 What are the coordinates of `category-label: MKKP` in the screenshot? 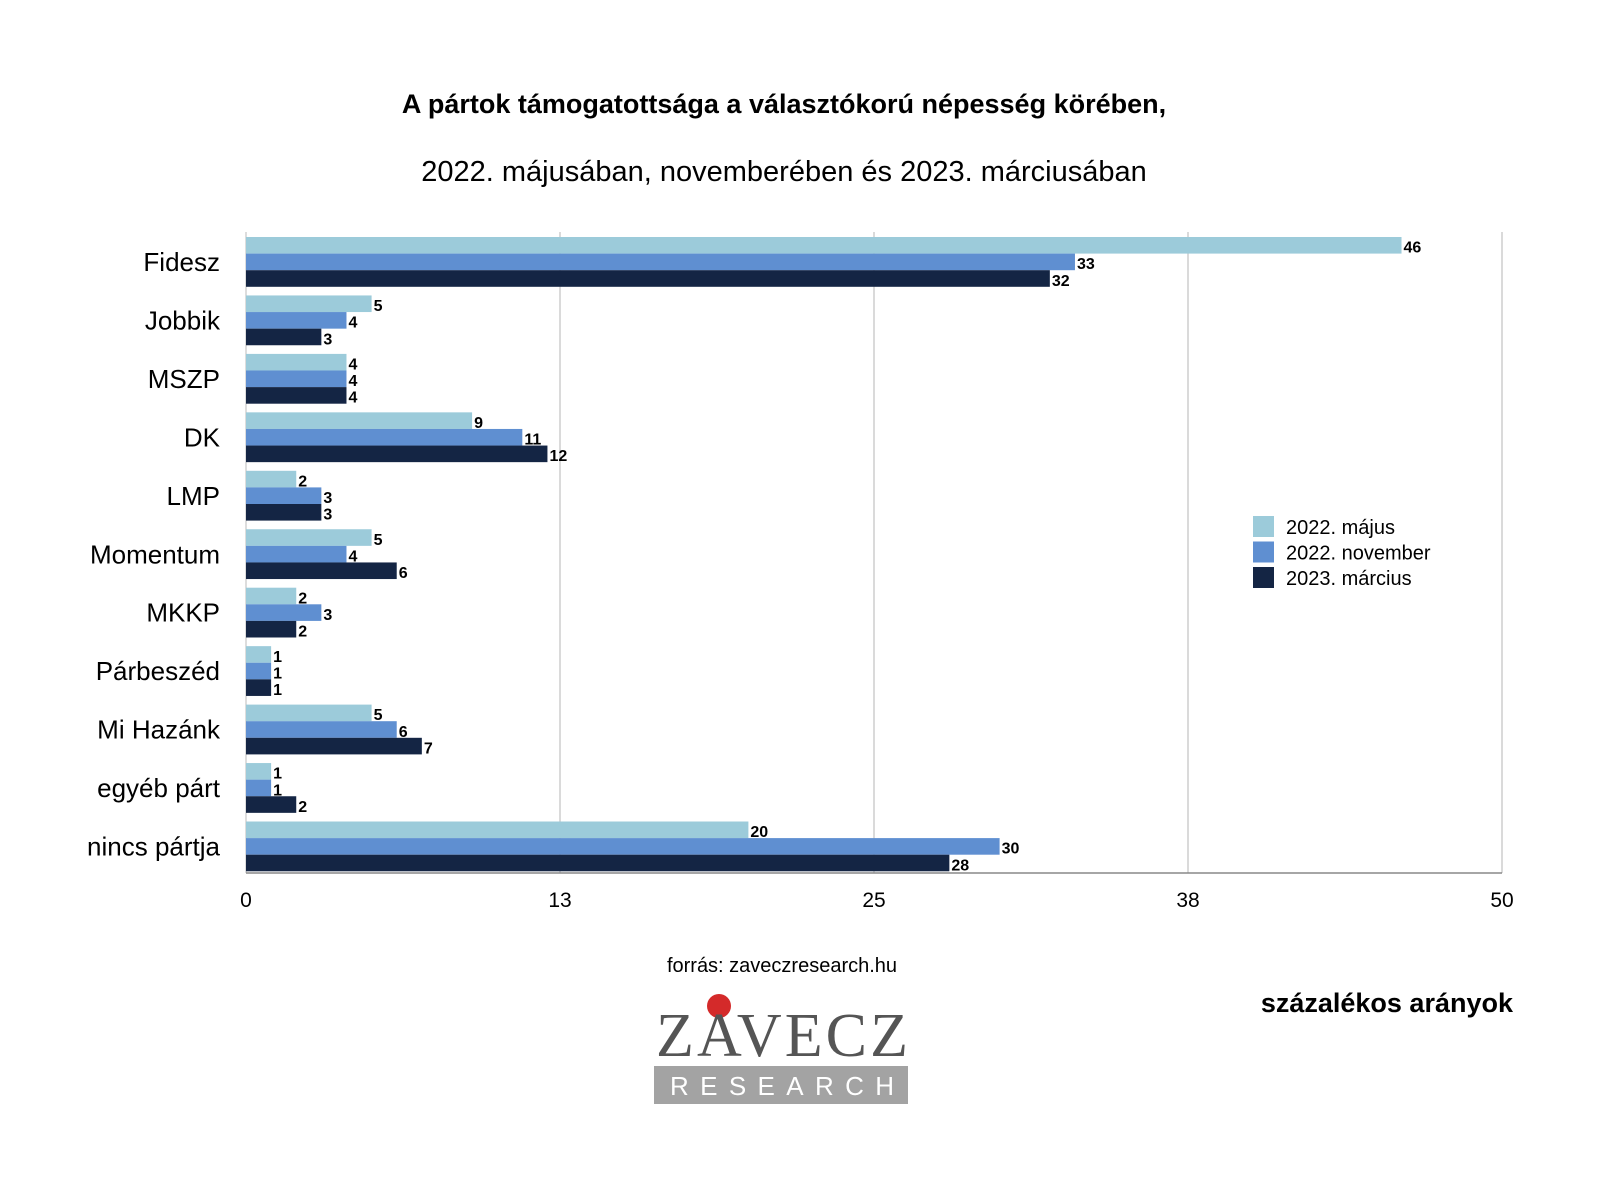 It's located at (183, 613).